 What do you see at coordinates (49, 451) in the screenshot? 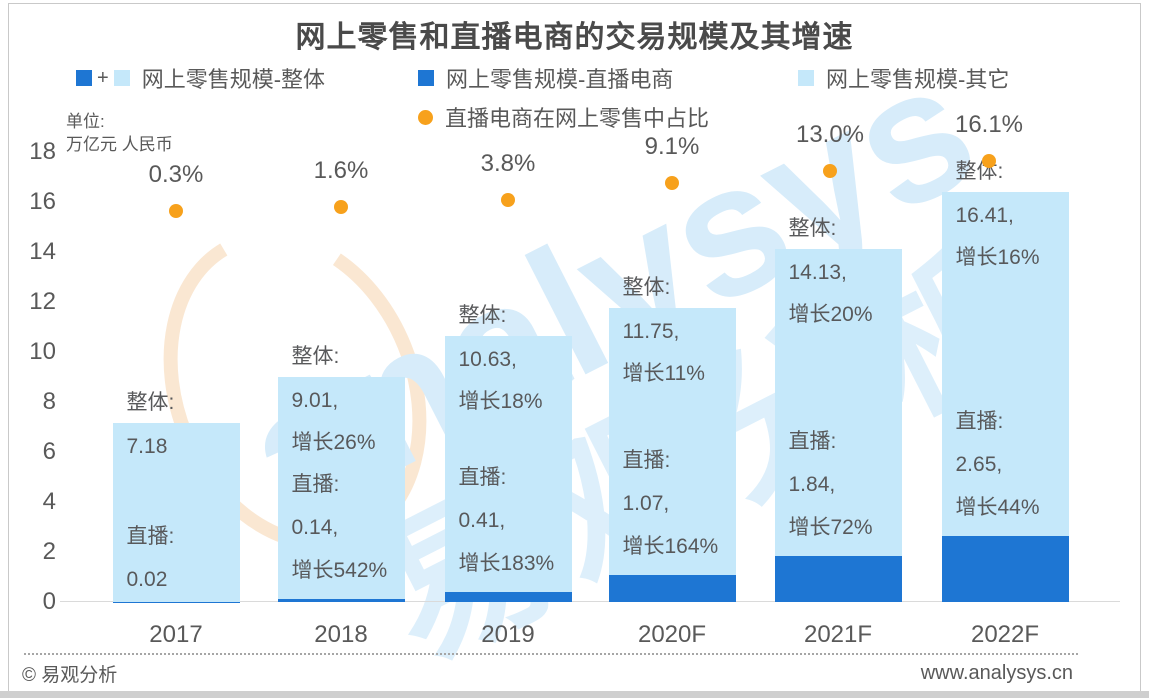
I see `y-tick-label: 6` at bounding box center [49, 451].